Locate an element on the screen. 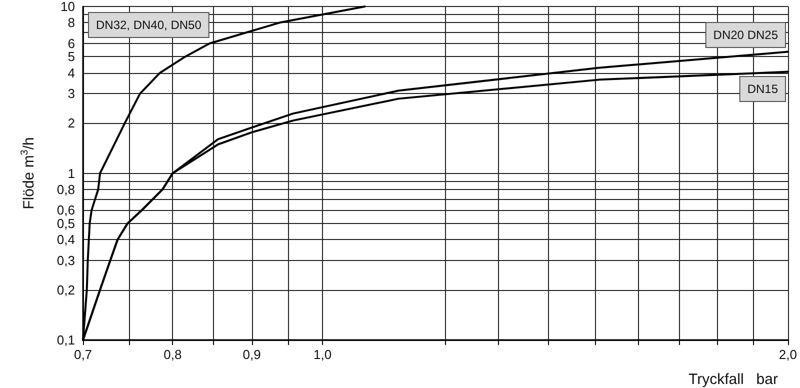 The height and width of the screenshot is (388, 800). y-tick-label: 6 is located at coordinates (71, 43).